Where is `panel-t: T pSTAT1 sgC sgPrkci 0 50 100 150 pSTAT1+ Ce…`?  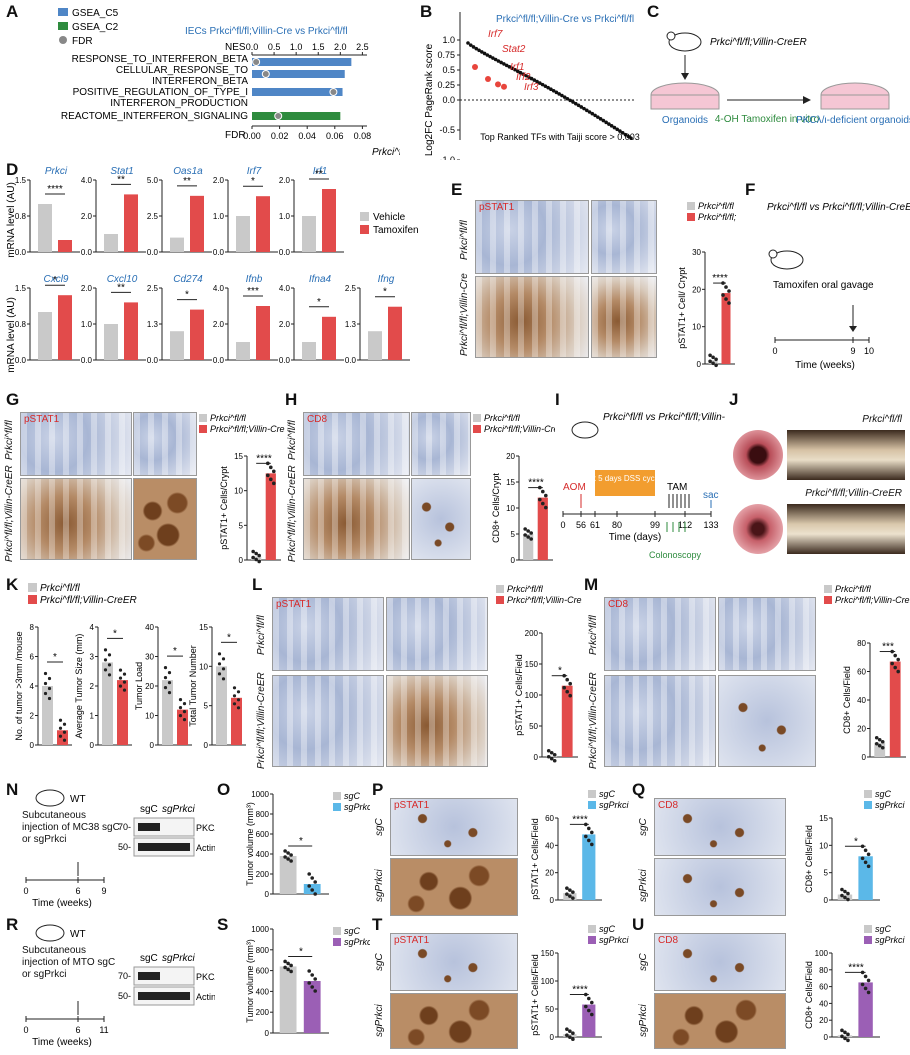 panel-t: T pSTAT1 sgC sgPrkci 0 50 100 150 pSTAT1+ Ce… is located at coordinates (500, 982).